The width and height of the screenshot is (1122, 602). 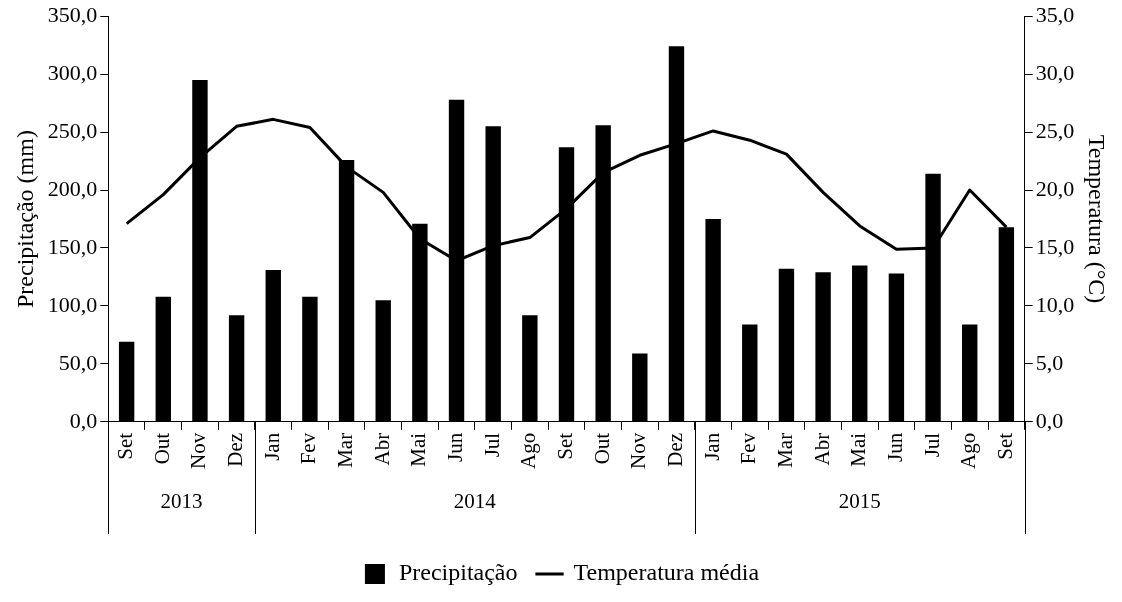 I want to click on text: 2013, so click(x=181, y=500).